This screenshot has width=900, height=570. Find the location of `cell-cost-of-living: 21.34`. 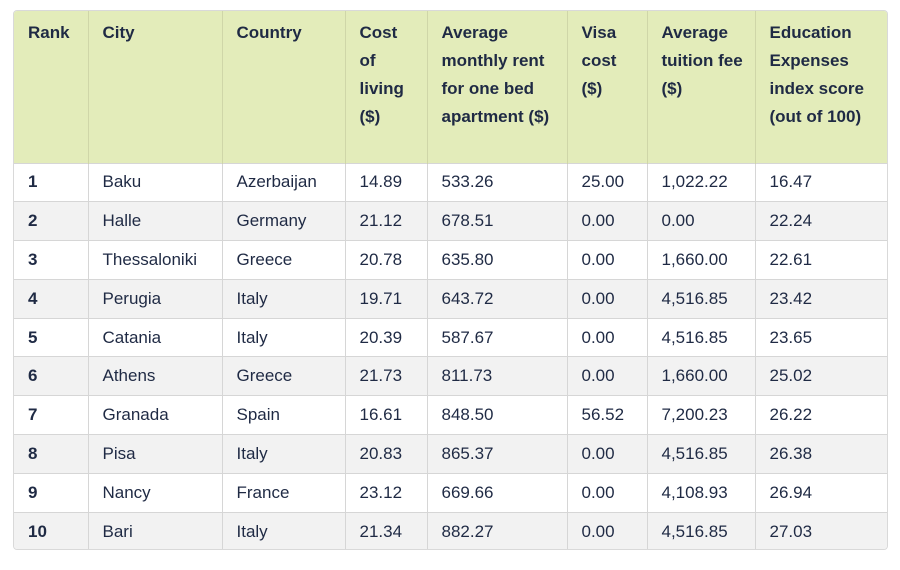

cell-cost-of-living: 21.34 is located at coordinates (386, 530).